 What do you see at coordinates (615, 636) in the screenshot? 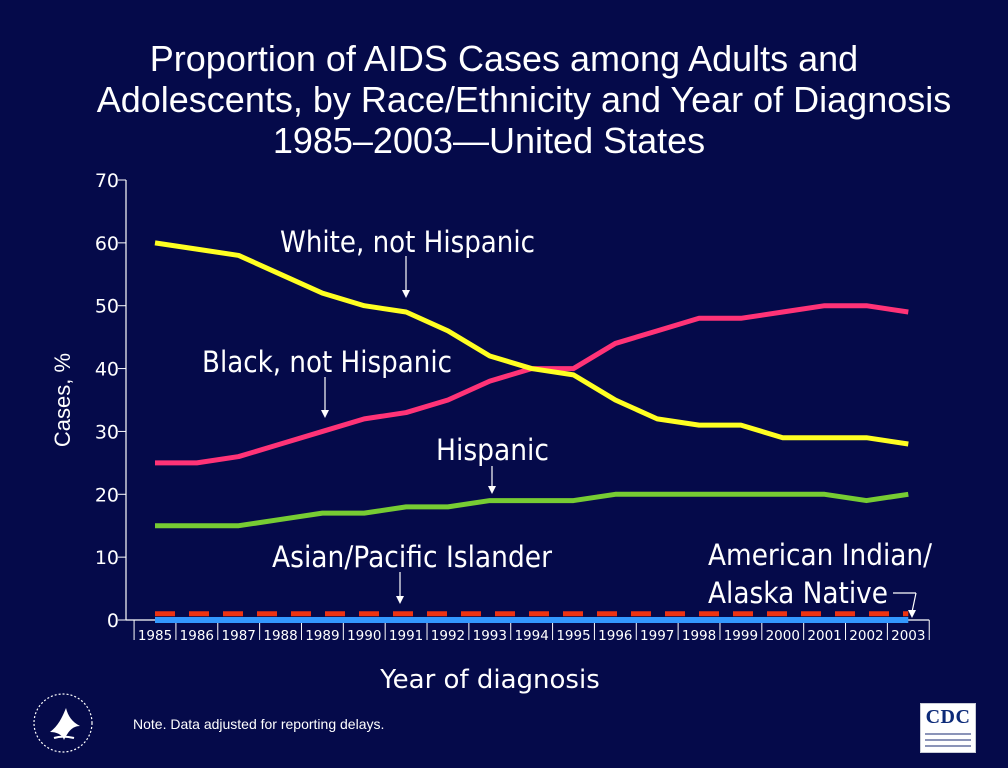
I see `x-tick-label: 1996` at bounding box center [615, 636].